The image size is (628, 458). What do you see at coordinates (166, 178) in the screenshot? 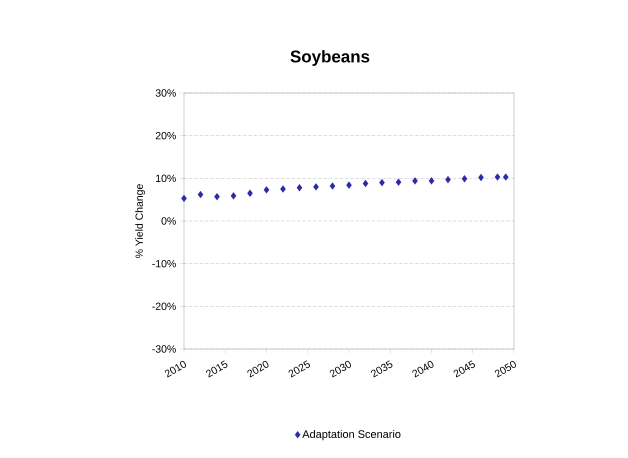
I see `y-tick-label: 10%` at bounding box center [166, 178].